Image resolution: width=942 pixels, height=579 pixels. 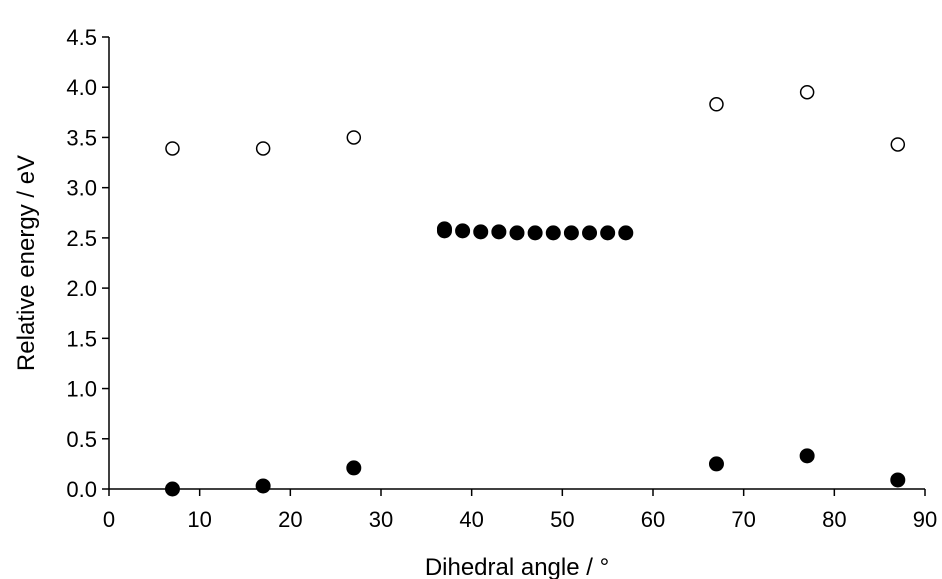 What do you see at coordinates (743, 519) in the screenshot?
I see `x-tick-label: 70` at bounding box center [743, 519].